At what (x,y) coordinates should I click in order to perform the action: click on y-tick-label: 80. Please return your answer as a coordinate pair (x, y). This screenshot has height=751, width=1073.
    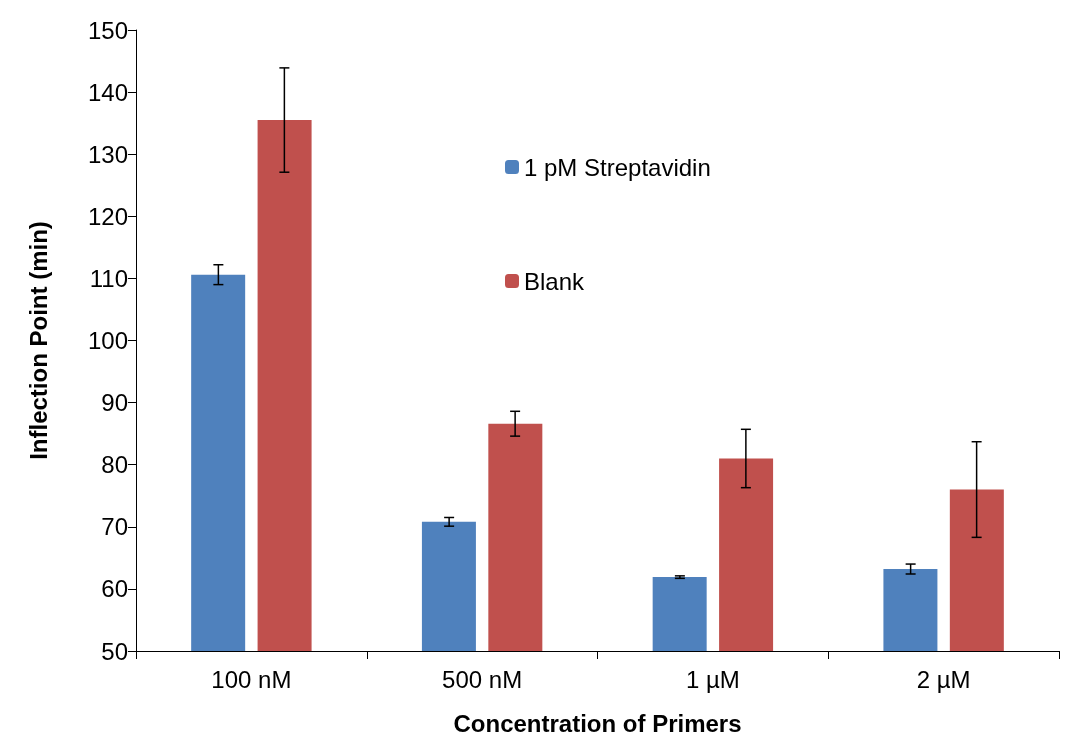
    Looking at the image, I should click on (114, 465).